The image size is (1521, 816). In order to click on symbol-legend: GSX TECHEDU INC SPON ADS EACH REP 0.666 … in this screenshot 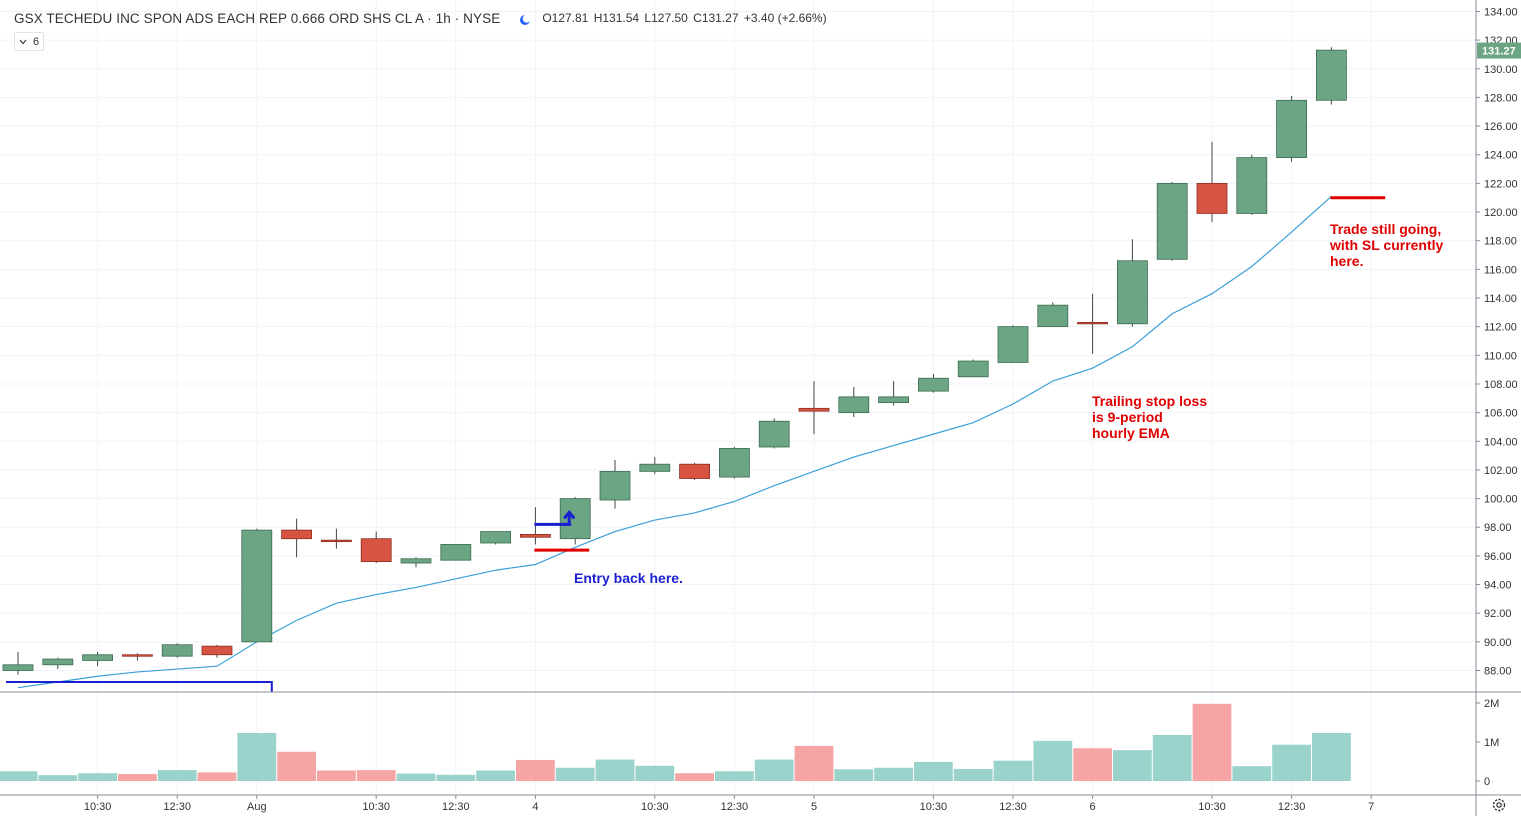, I will do `click(421, 18)`.